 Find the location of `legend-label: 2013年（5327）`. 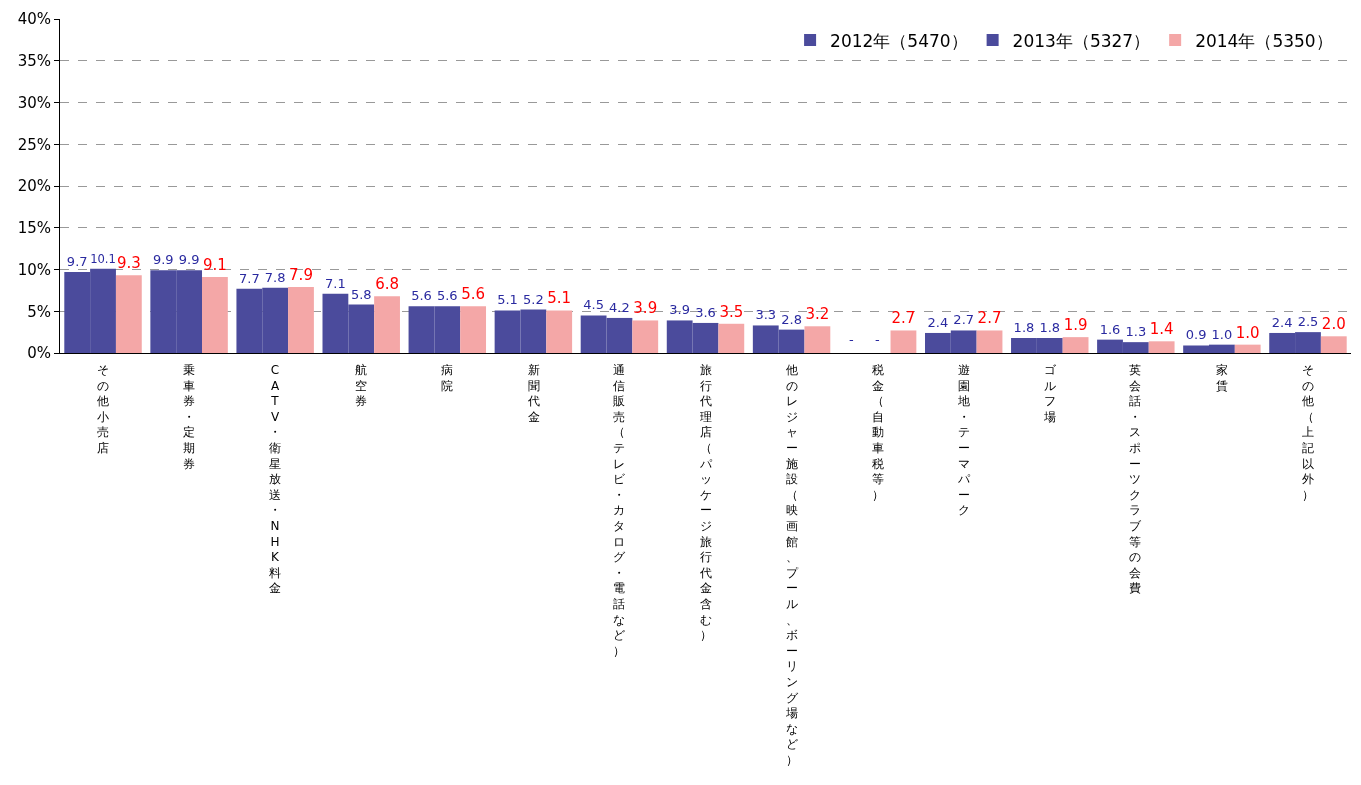

legend-label: 2013年（5327） is located at coordinates (1081, 40).